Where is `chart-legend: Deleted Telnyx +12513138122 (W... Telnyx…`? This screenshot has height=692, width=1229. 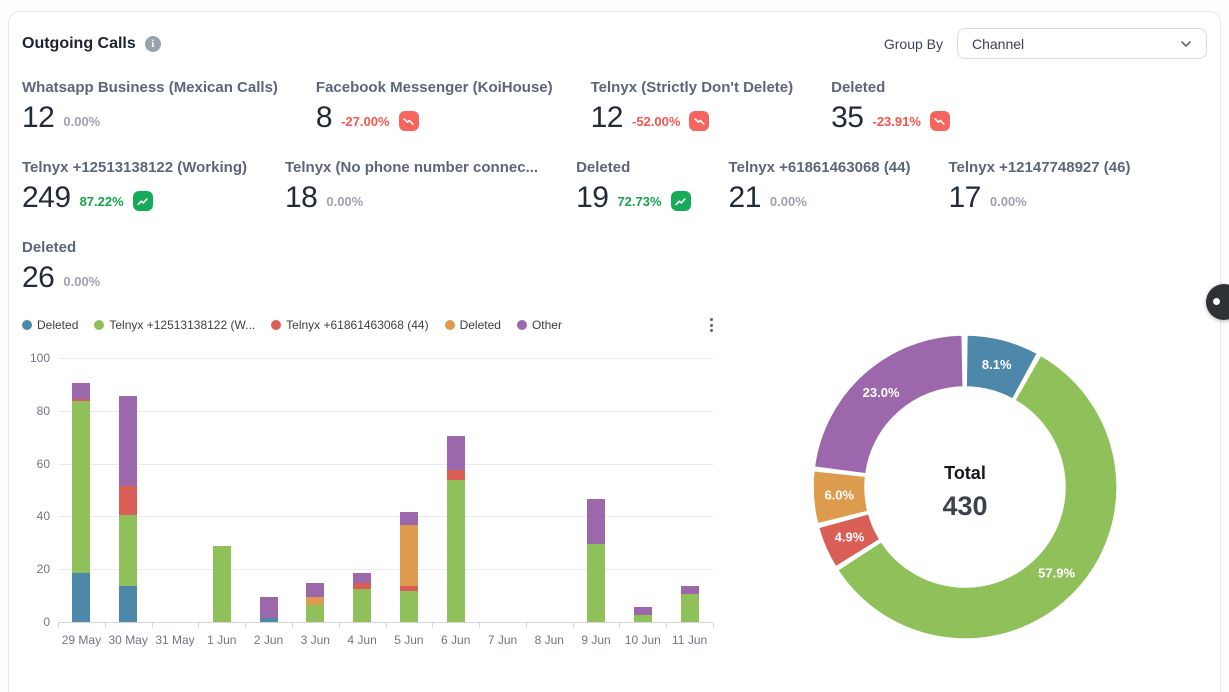
chart-legend: Deleted Telnyx +12513138122 (W... Telnyx… is located at coordinates (292, 325).